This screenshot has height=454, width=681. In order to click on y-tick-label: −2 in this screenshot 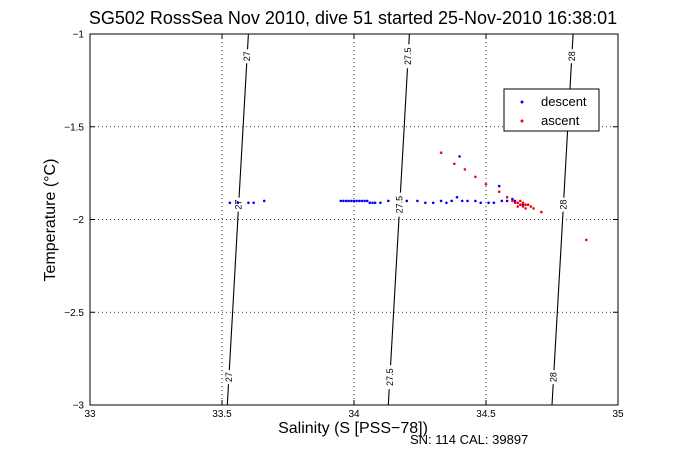, I will do `click(79, 220)`.